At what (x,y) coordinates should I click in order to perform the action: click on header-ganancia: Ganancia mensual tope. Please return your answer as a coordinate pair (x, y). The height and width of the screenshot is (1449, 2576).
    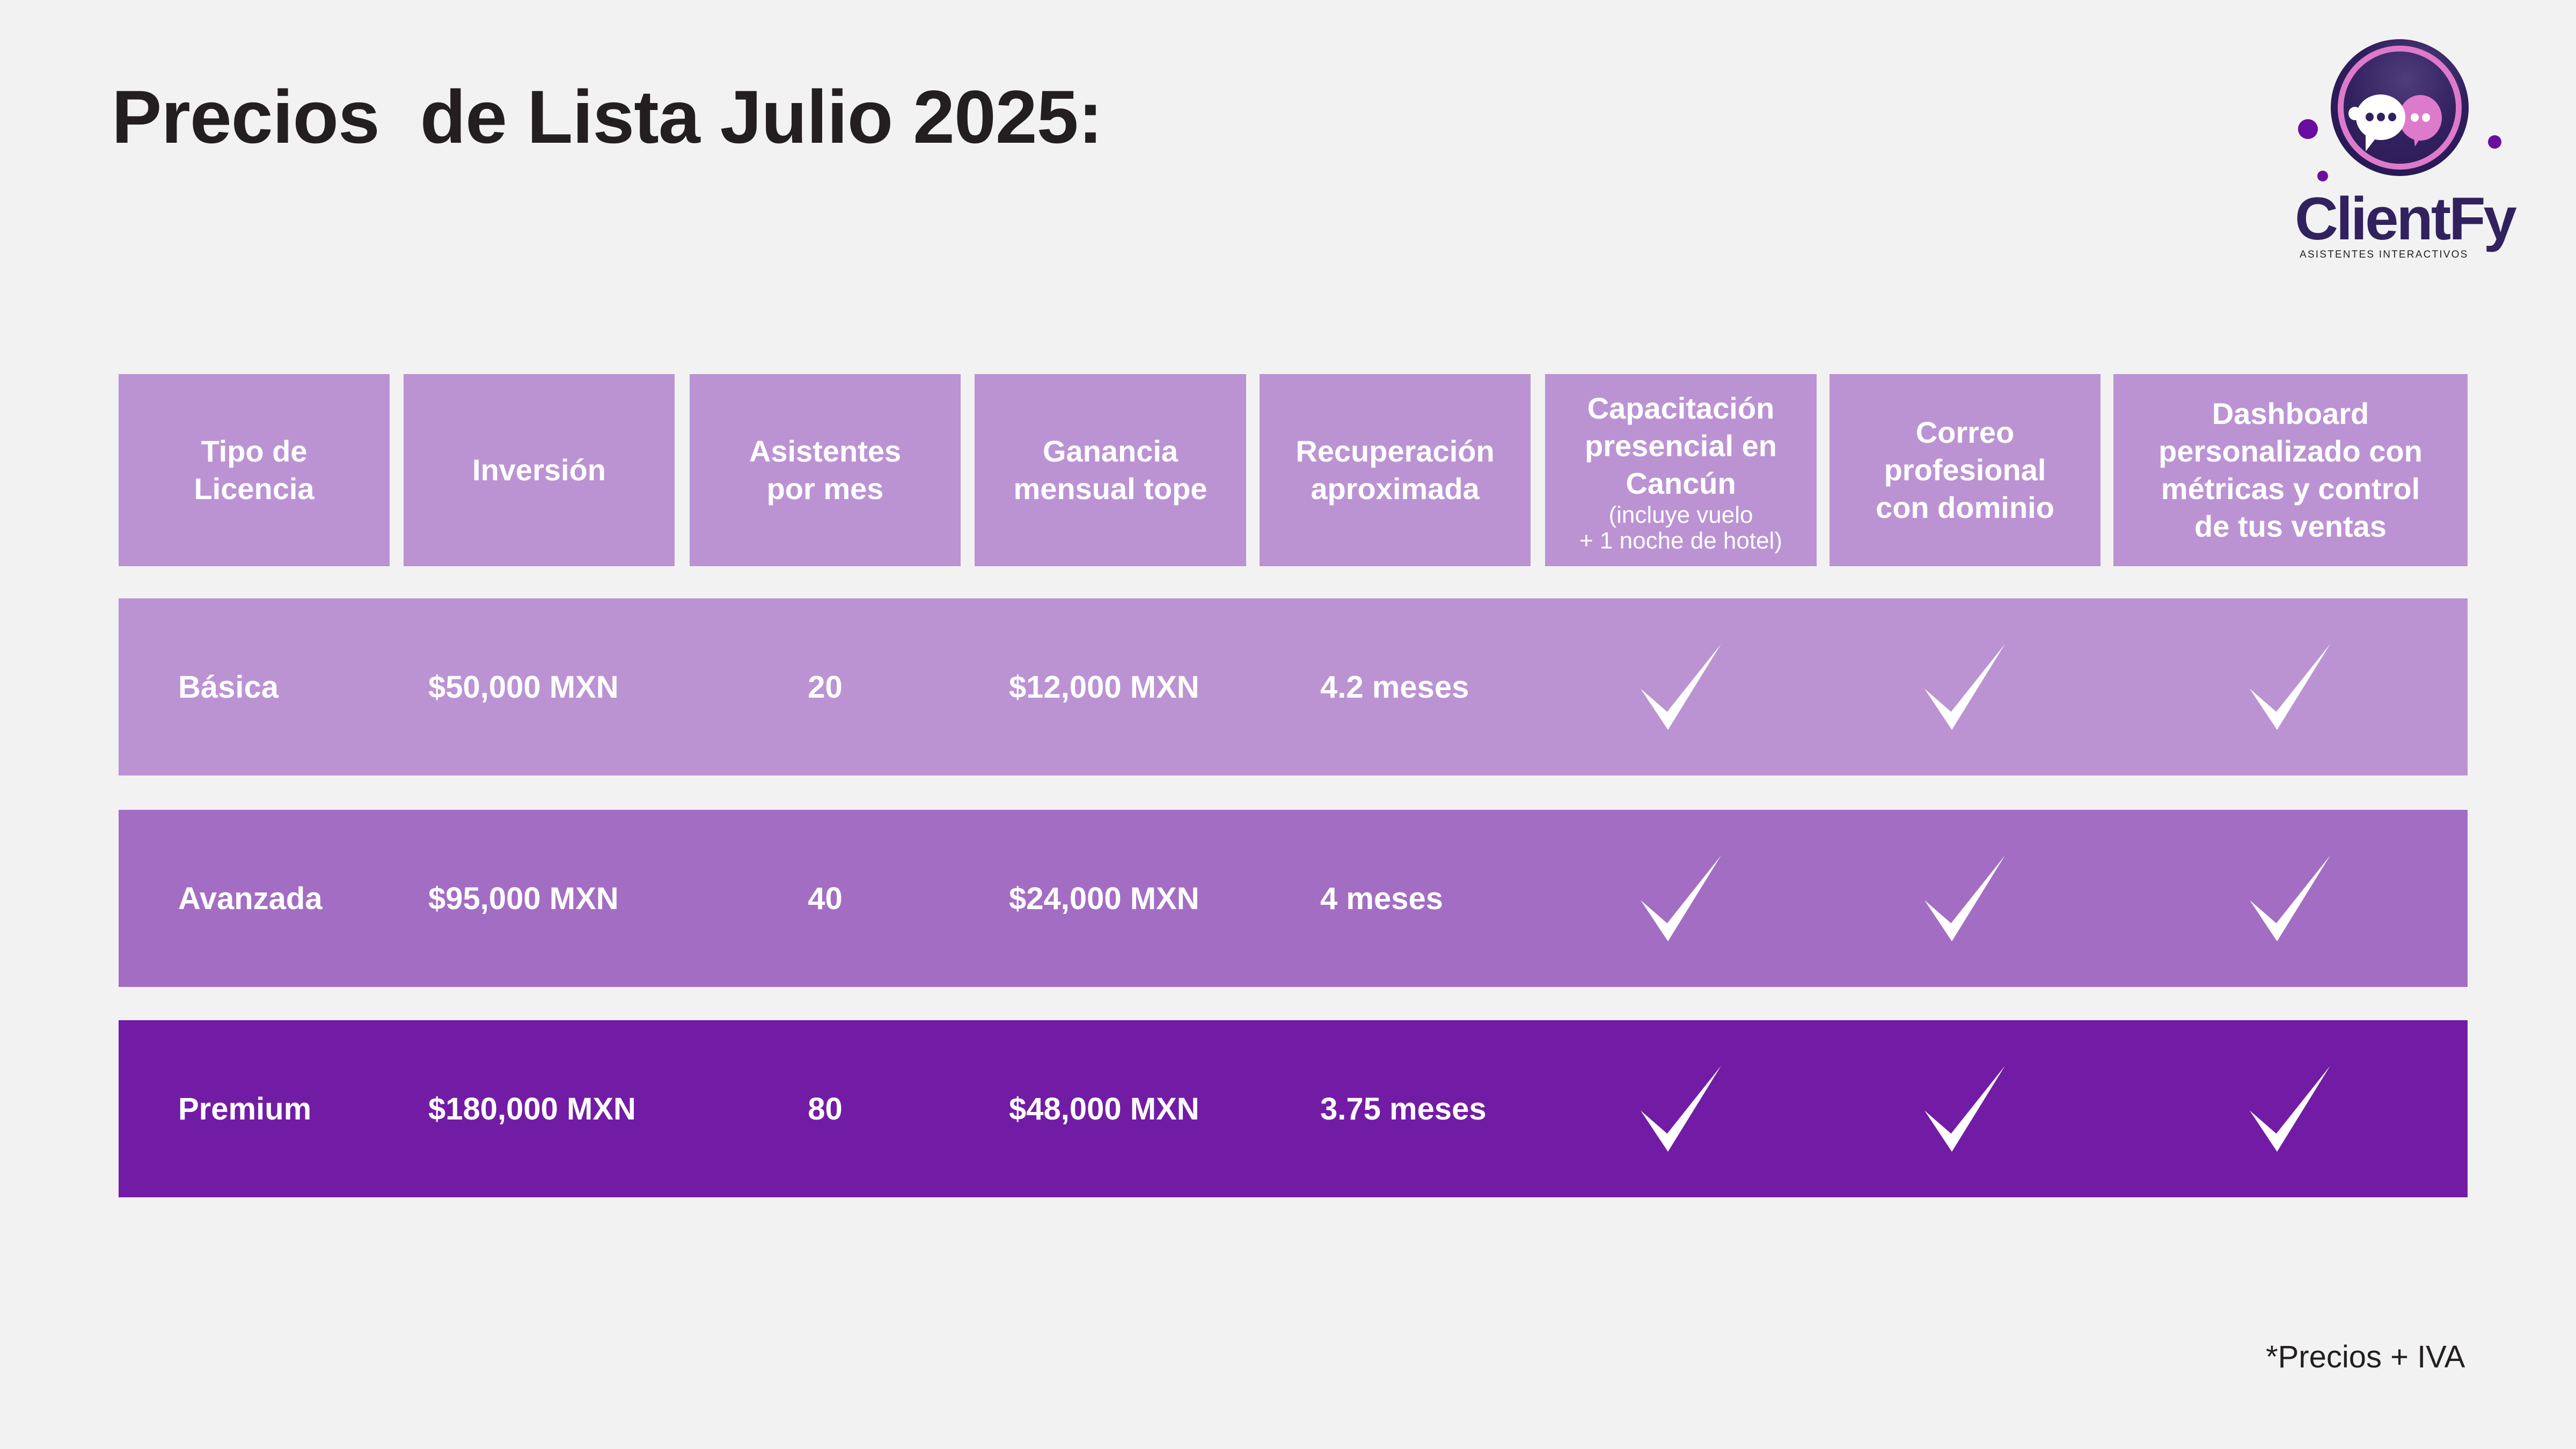
    Looking at the image, I should click on (1110, 470).